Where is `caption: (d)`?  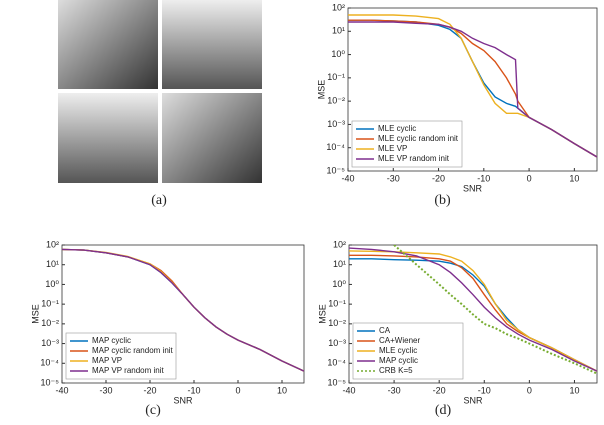 caption: (d) is located at coordinates (443, 410).